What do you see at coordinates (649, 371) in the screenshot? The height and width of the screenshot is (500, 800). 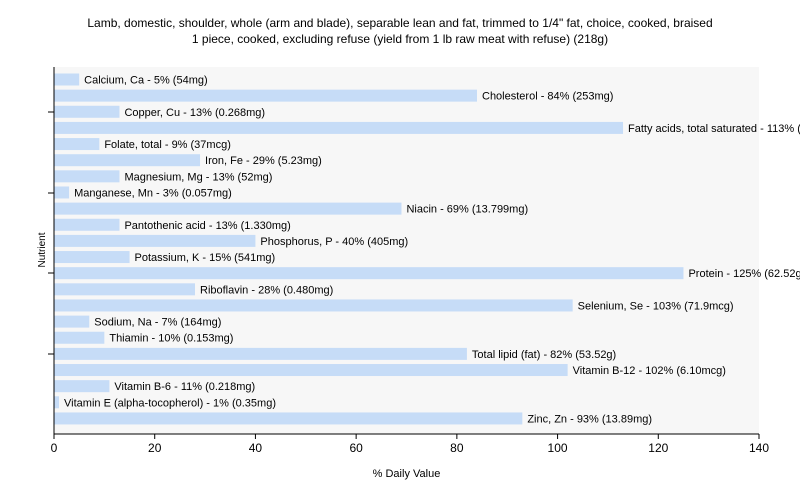 I see `bar-data-label: Vitamin B-12 - 102% (6.10mcg)` at bounding box center [649, 371].